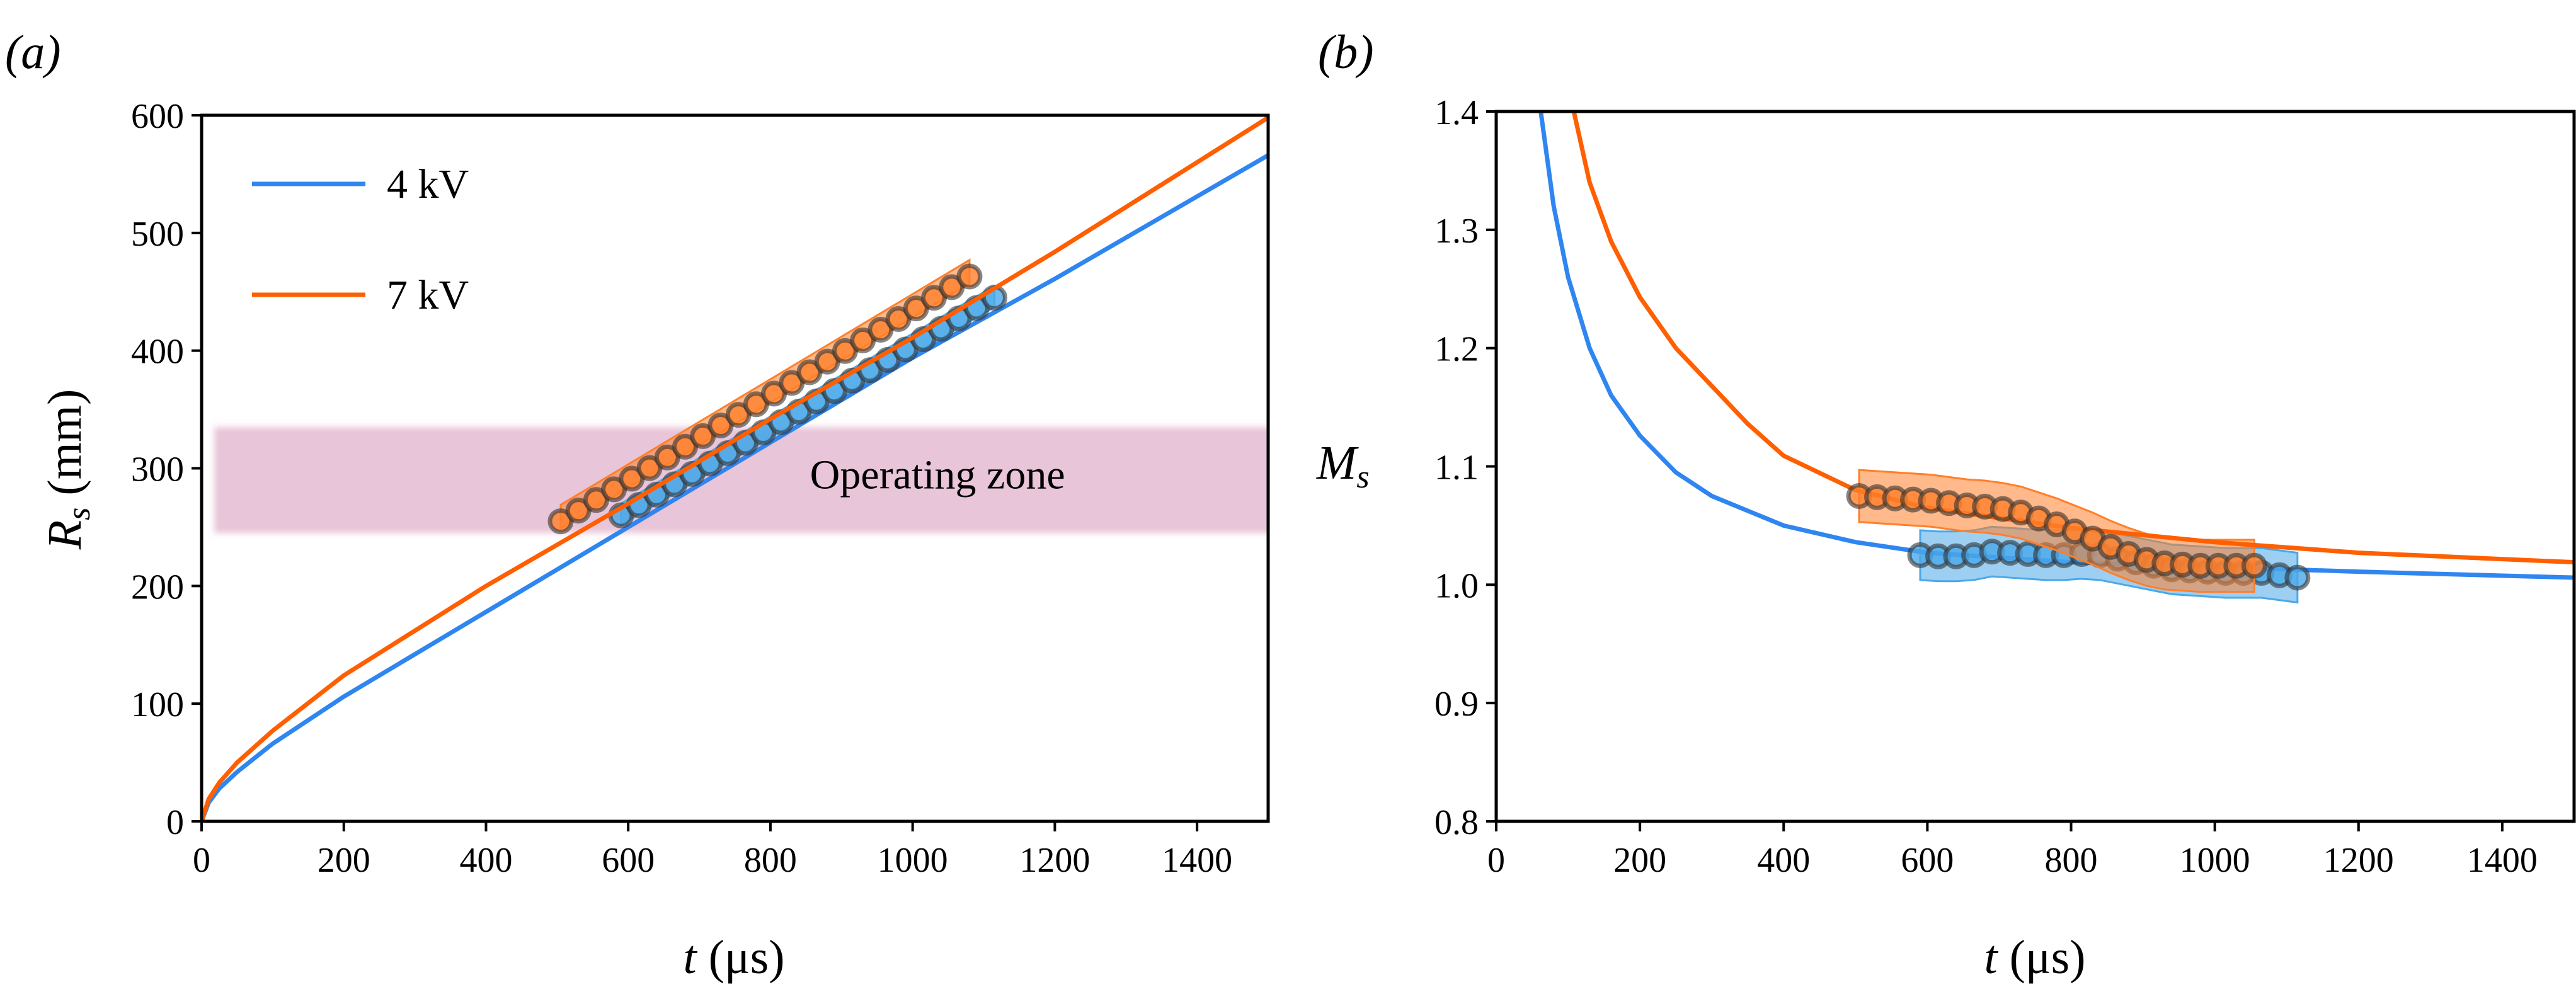  I want to click on legend-label: 7 kV, so click(428, 295).